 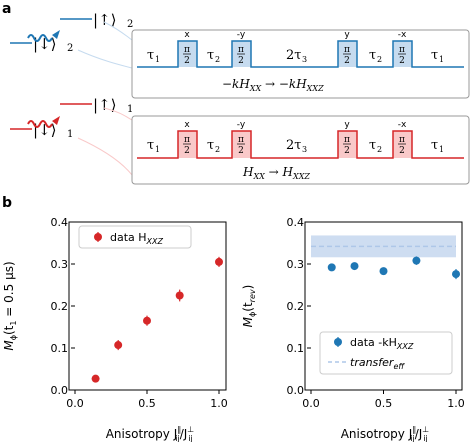 I want to click on right-ylabel: Mϕ(trev), so click(x=249, y=306).